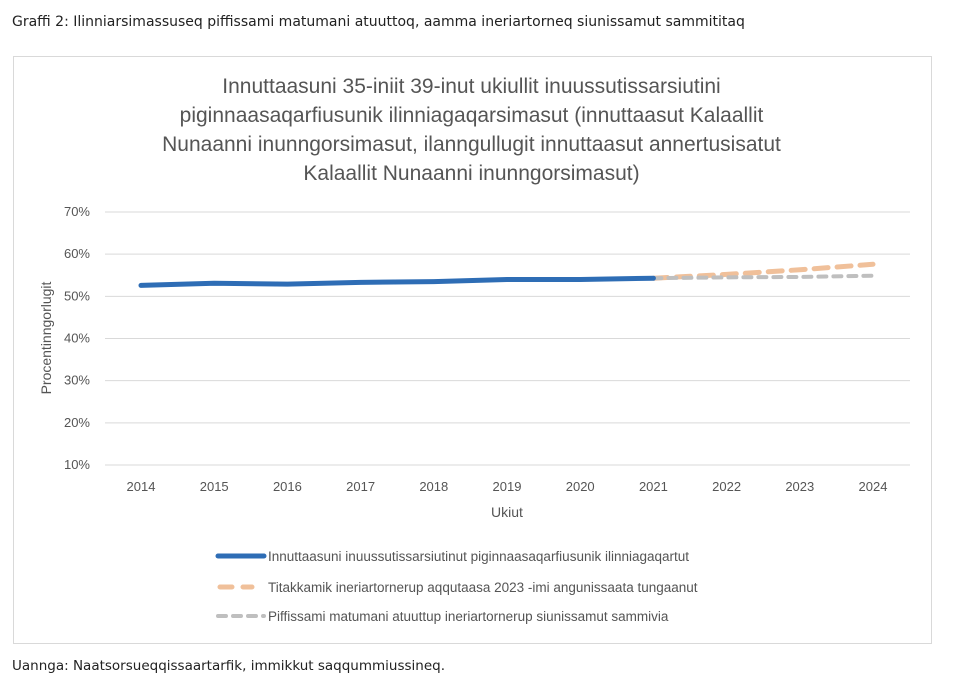  What do you see at coordinates (360, 486) in the screenshot?
I see `x-tick-label: 2017` at bounding box center [360, 486].